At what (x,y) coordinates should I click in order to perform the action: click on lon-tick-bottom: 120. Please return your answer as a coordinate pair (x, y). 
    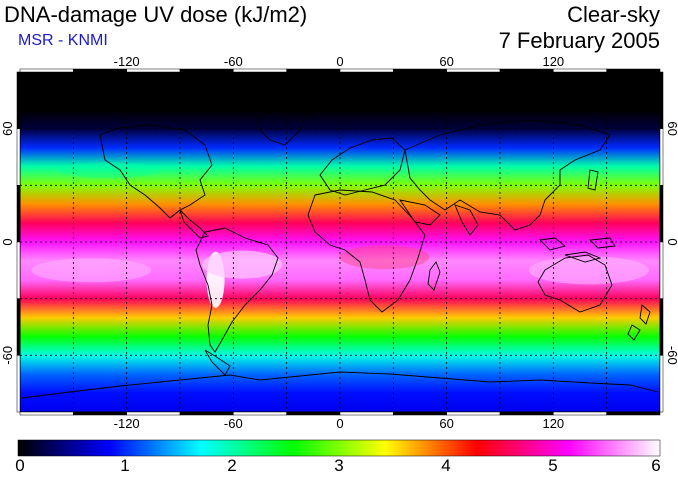
    Looking at the image, I should click on (553, 423).